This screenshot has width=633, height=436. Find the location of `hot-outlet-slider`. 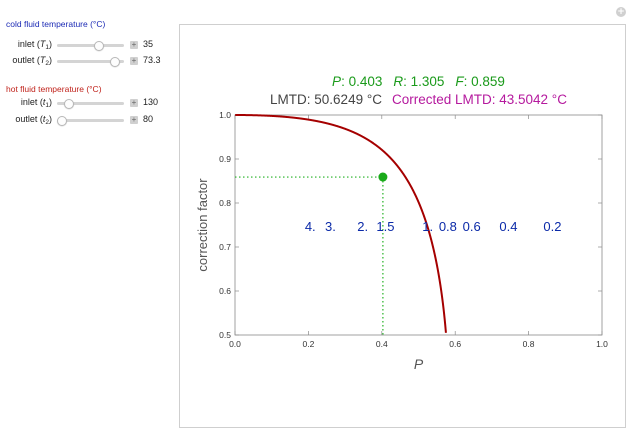

hot-outlet-slider is located at coordinates (90, 120).